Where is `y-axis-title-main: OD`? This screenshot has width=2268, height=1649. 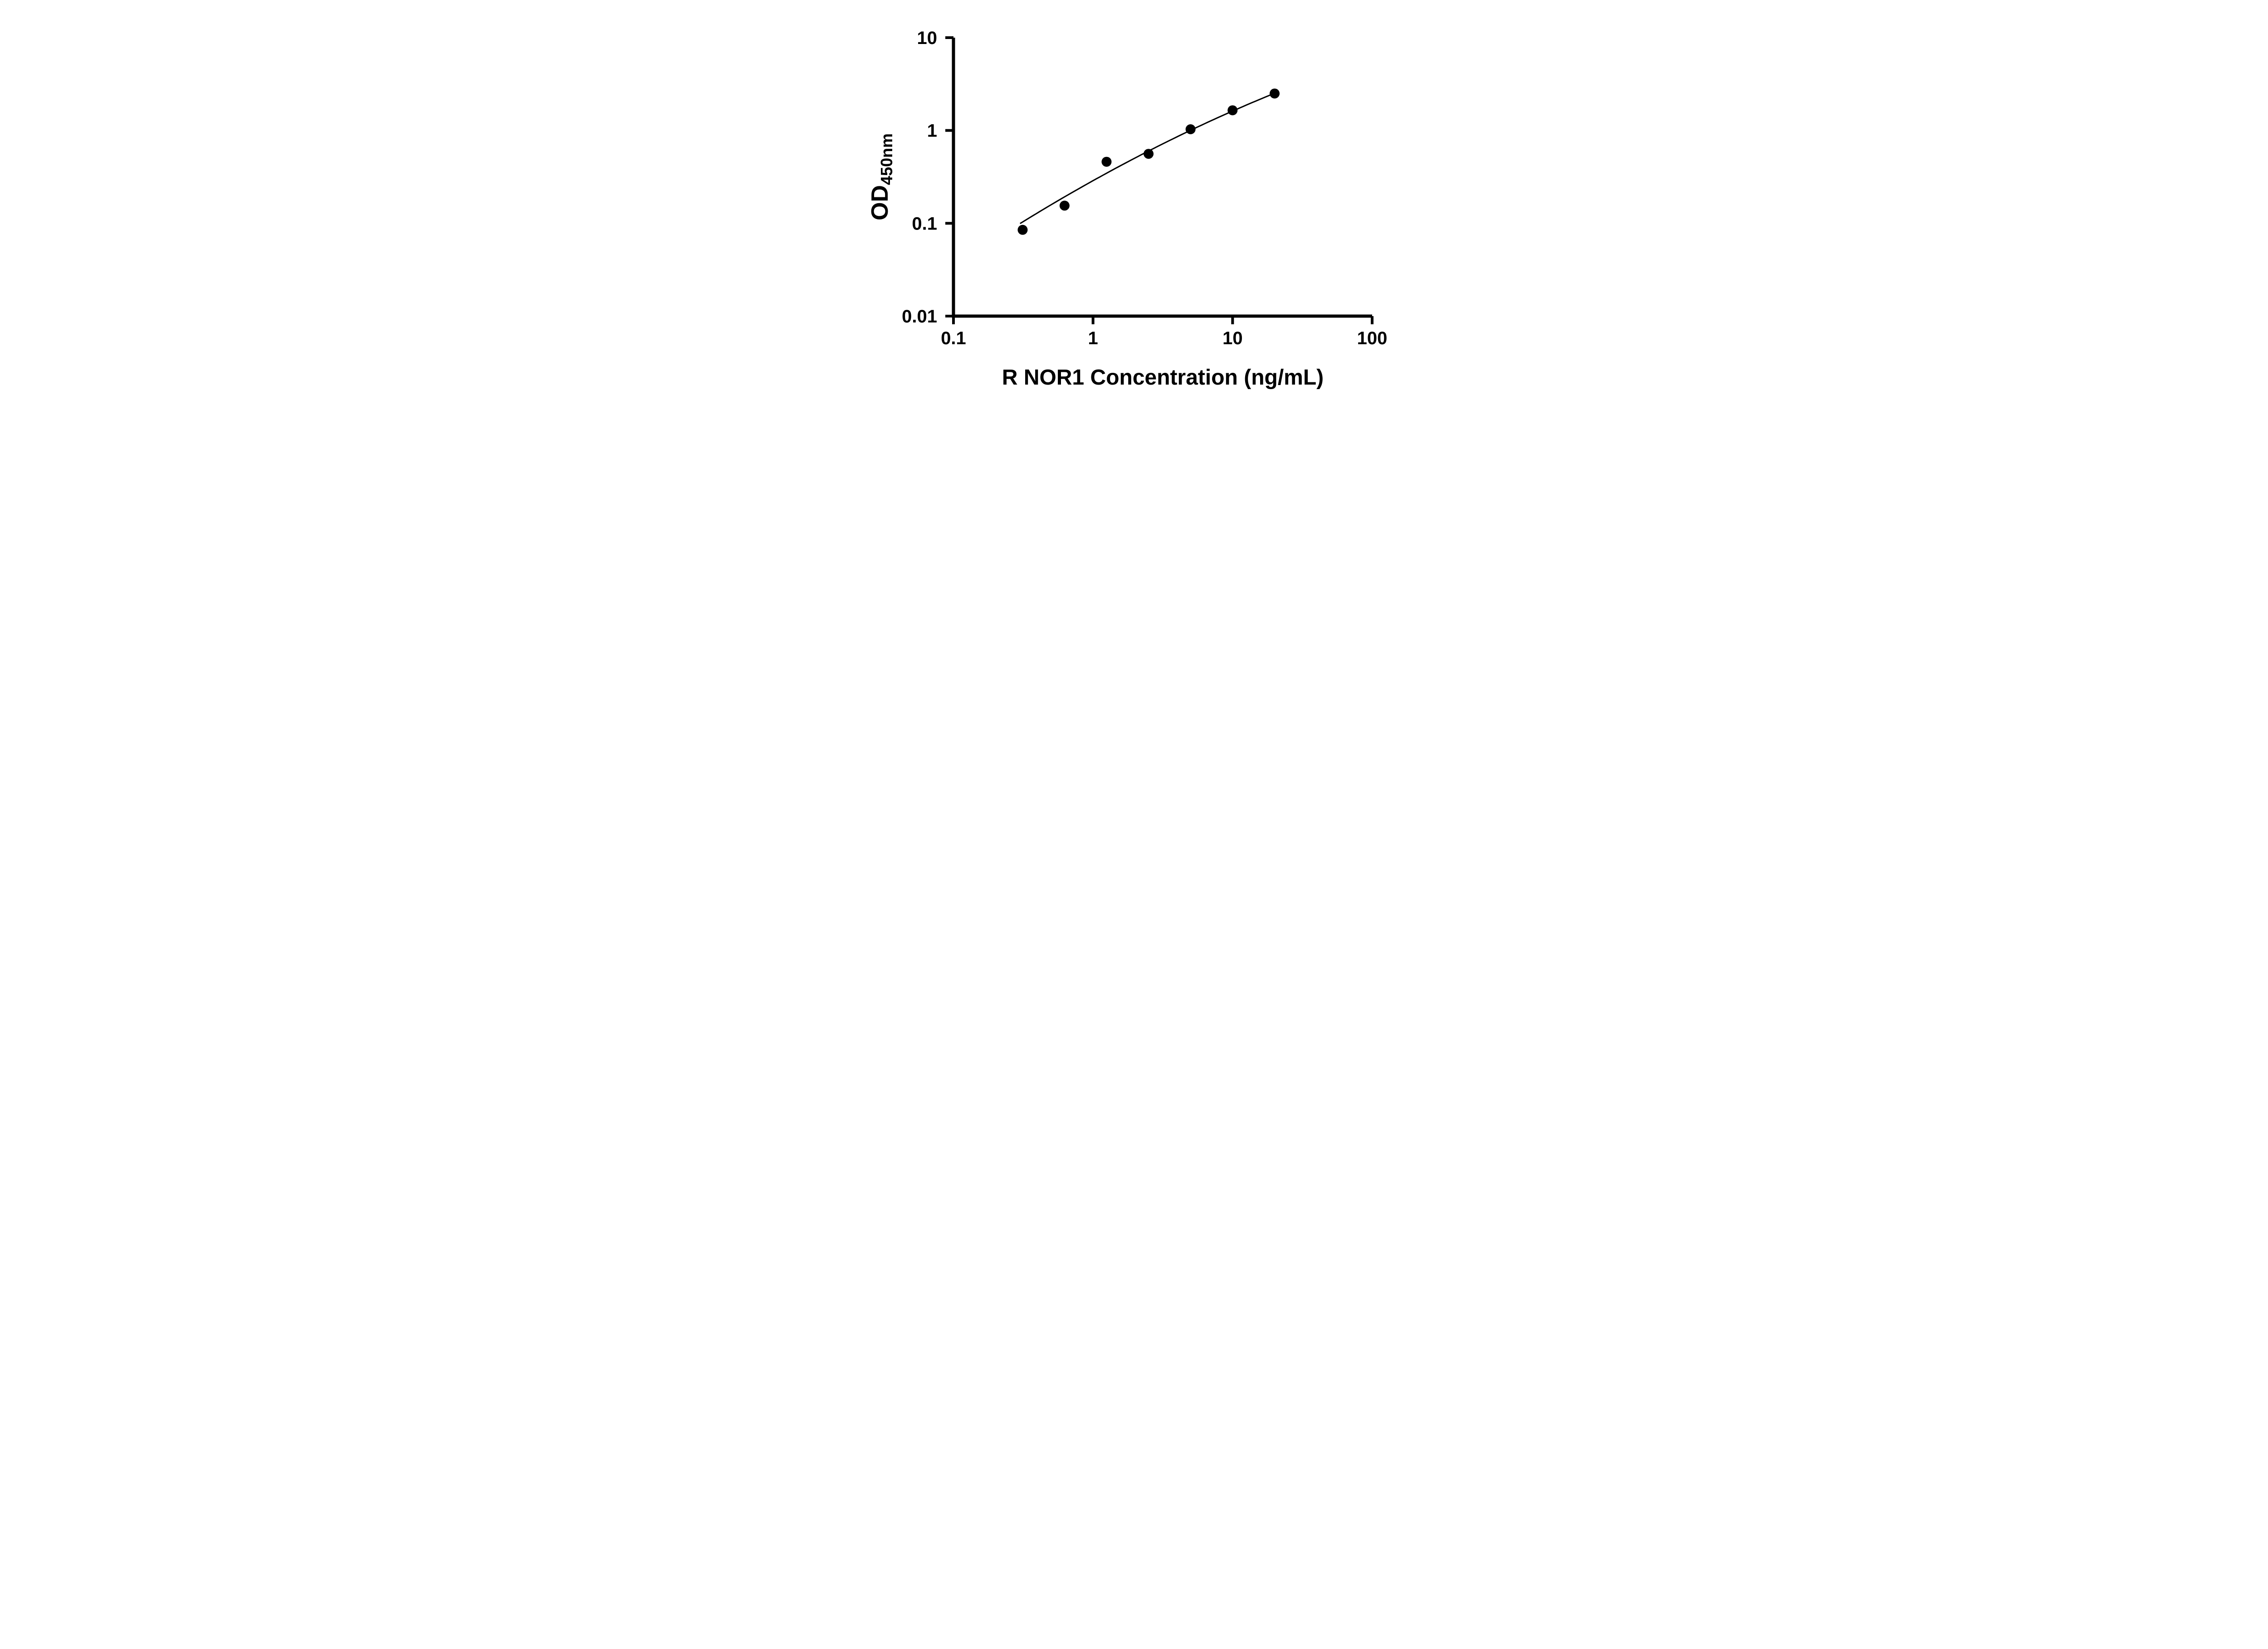
y-axis-title-main: OD is located at coordinates (880, 202).